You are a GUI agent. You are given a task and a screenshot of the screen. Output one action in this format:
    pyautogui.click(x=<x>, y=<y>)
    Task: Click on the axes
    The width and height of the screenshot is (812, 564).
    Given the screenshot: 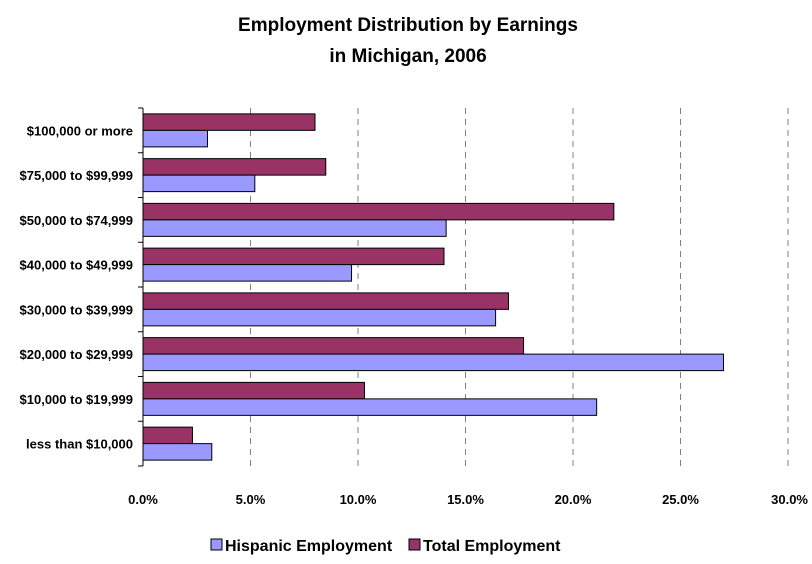 What is the action you would take?
    pyautogui.click(x=141, y=287)
    